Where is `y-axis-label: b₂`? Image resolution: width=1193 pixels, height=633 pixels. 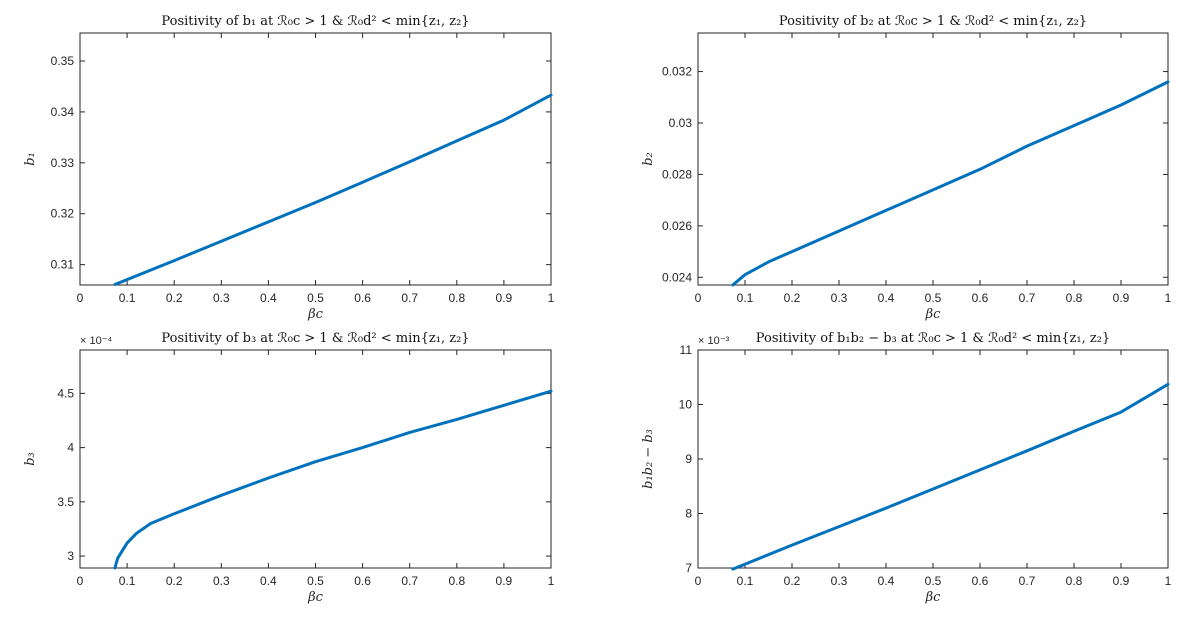 y-axis-label: b₂ is located at coordinates (648, 159).